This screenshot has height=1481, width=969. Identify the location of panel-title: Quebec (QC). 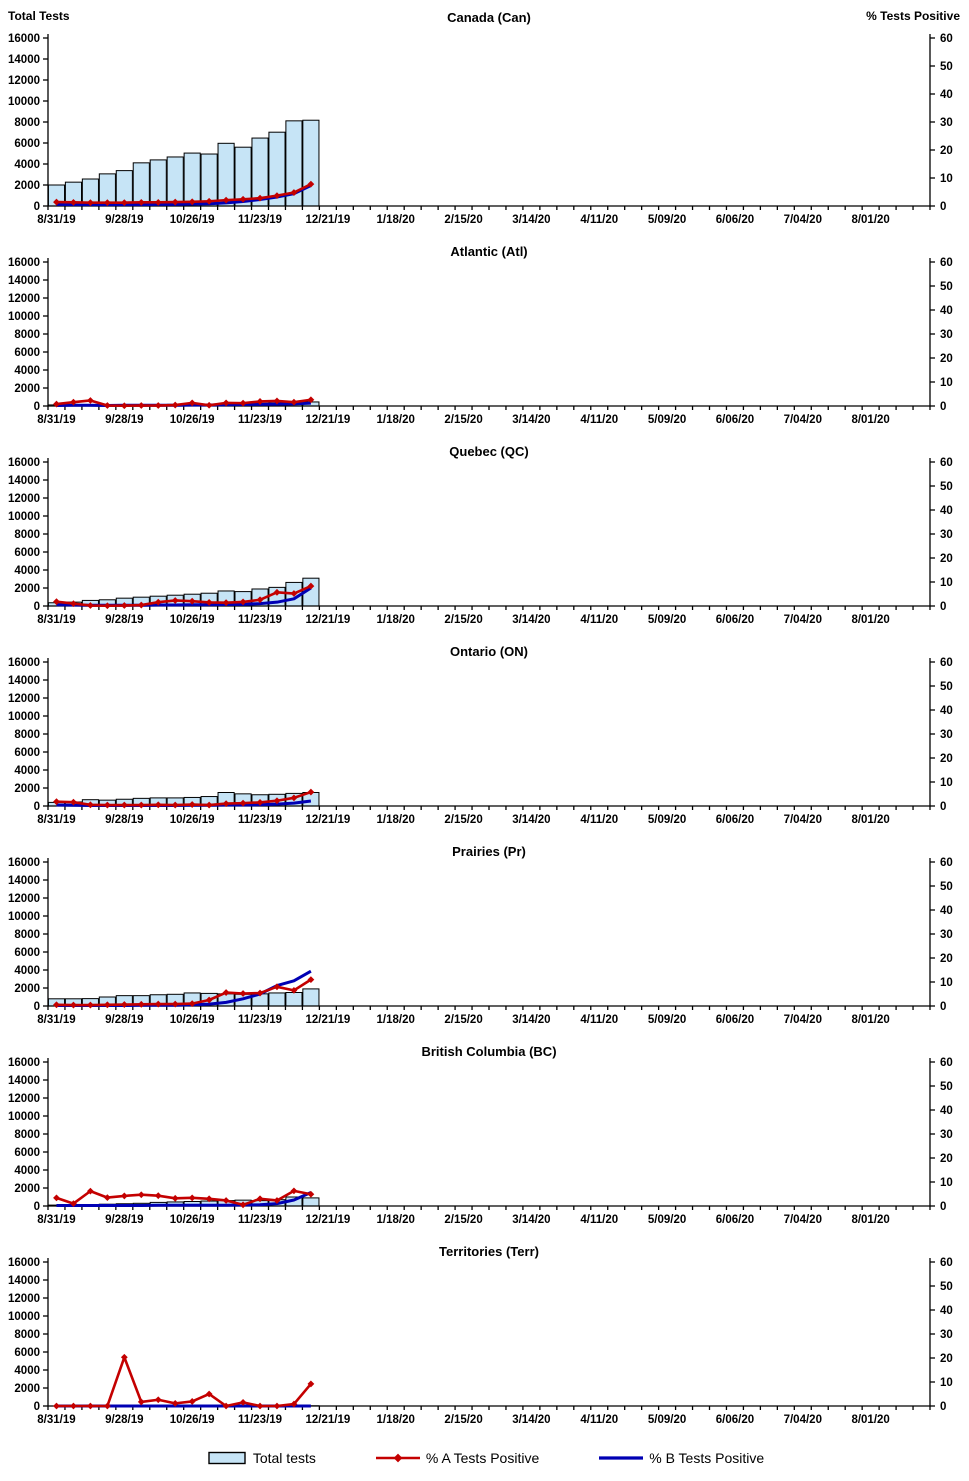
(488, 451).